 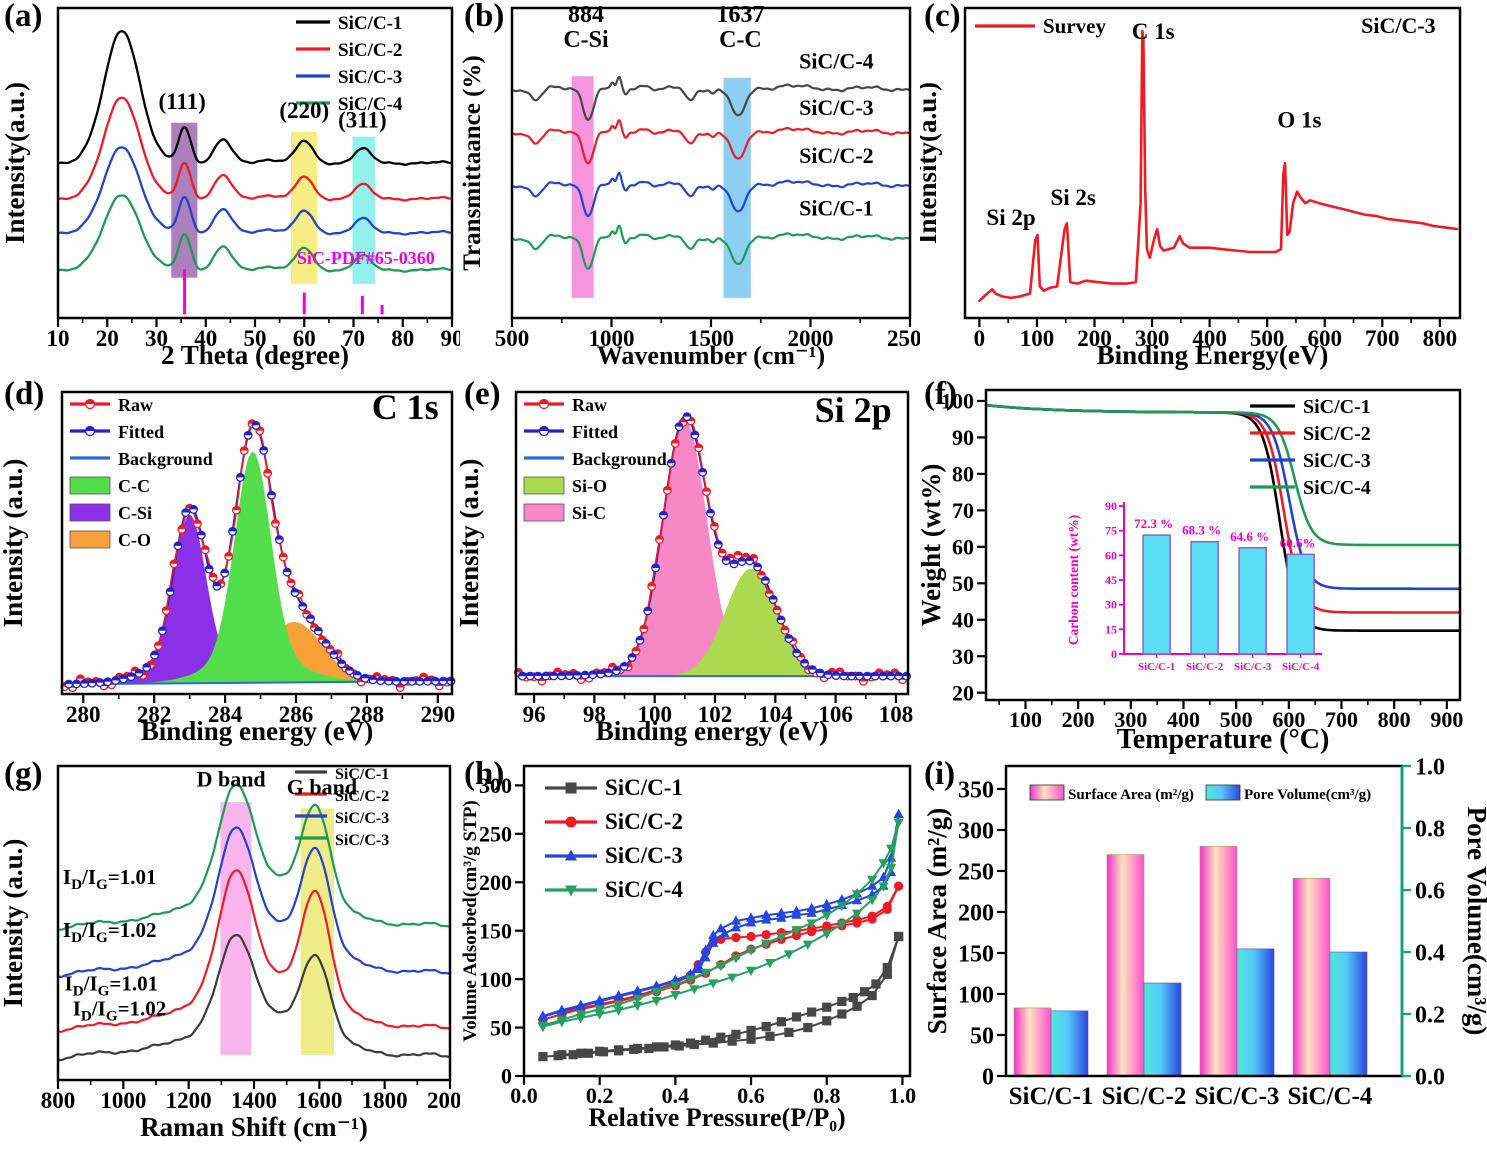 I want to click on svg-text: Si 2s, so click(x=1073, y=197).